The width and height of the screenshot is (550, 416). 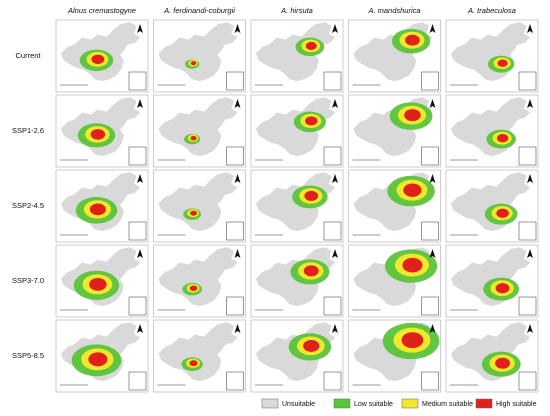 I want to click on column-header: A. mandshurica, so click(x=393, y=10).